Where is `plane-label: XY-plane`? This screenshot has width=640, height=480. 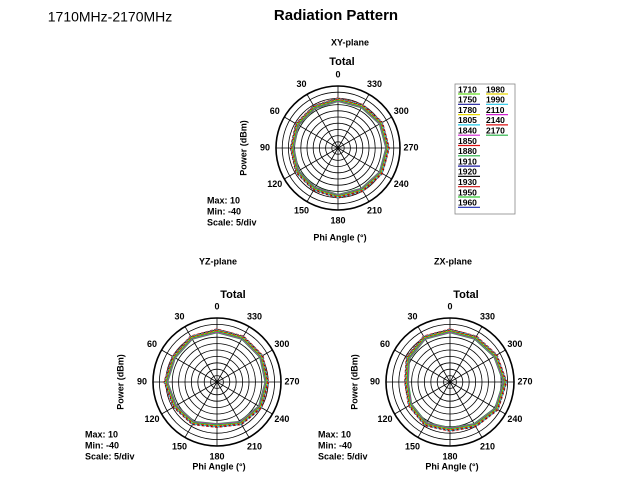 plane-label: XY-plane is located at coordinates (350, 42).